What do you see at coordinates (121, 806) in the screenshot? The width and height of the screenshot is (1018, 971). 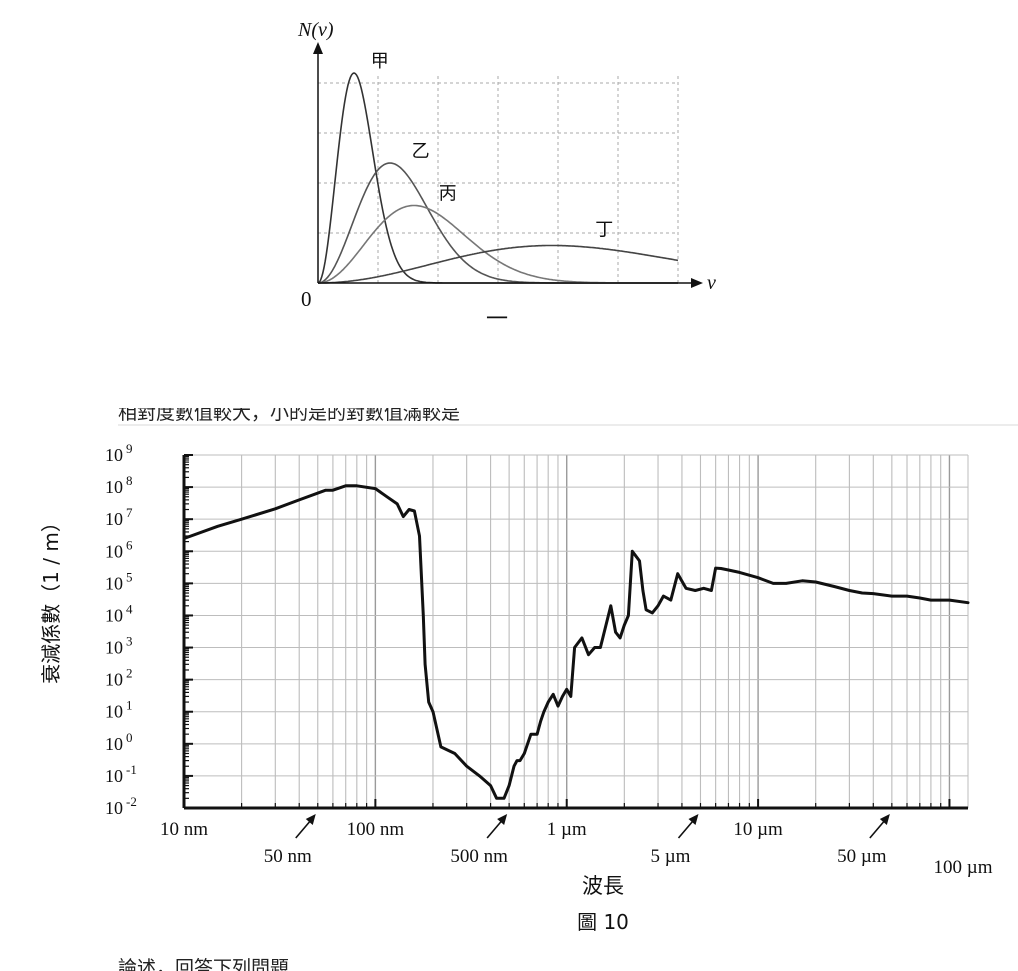 I see `bottom-y-tick-label: 10 -2` at bounding box center [121, 806].